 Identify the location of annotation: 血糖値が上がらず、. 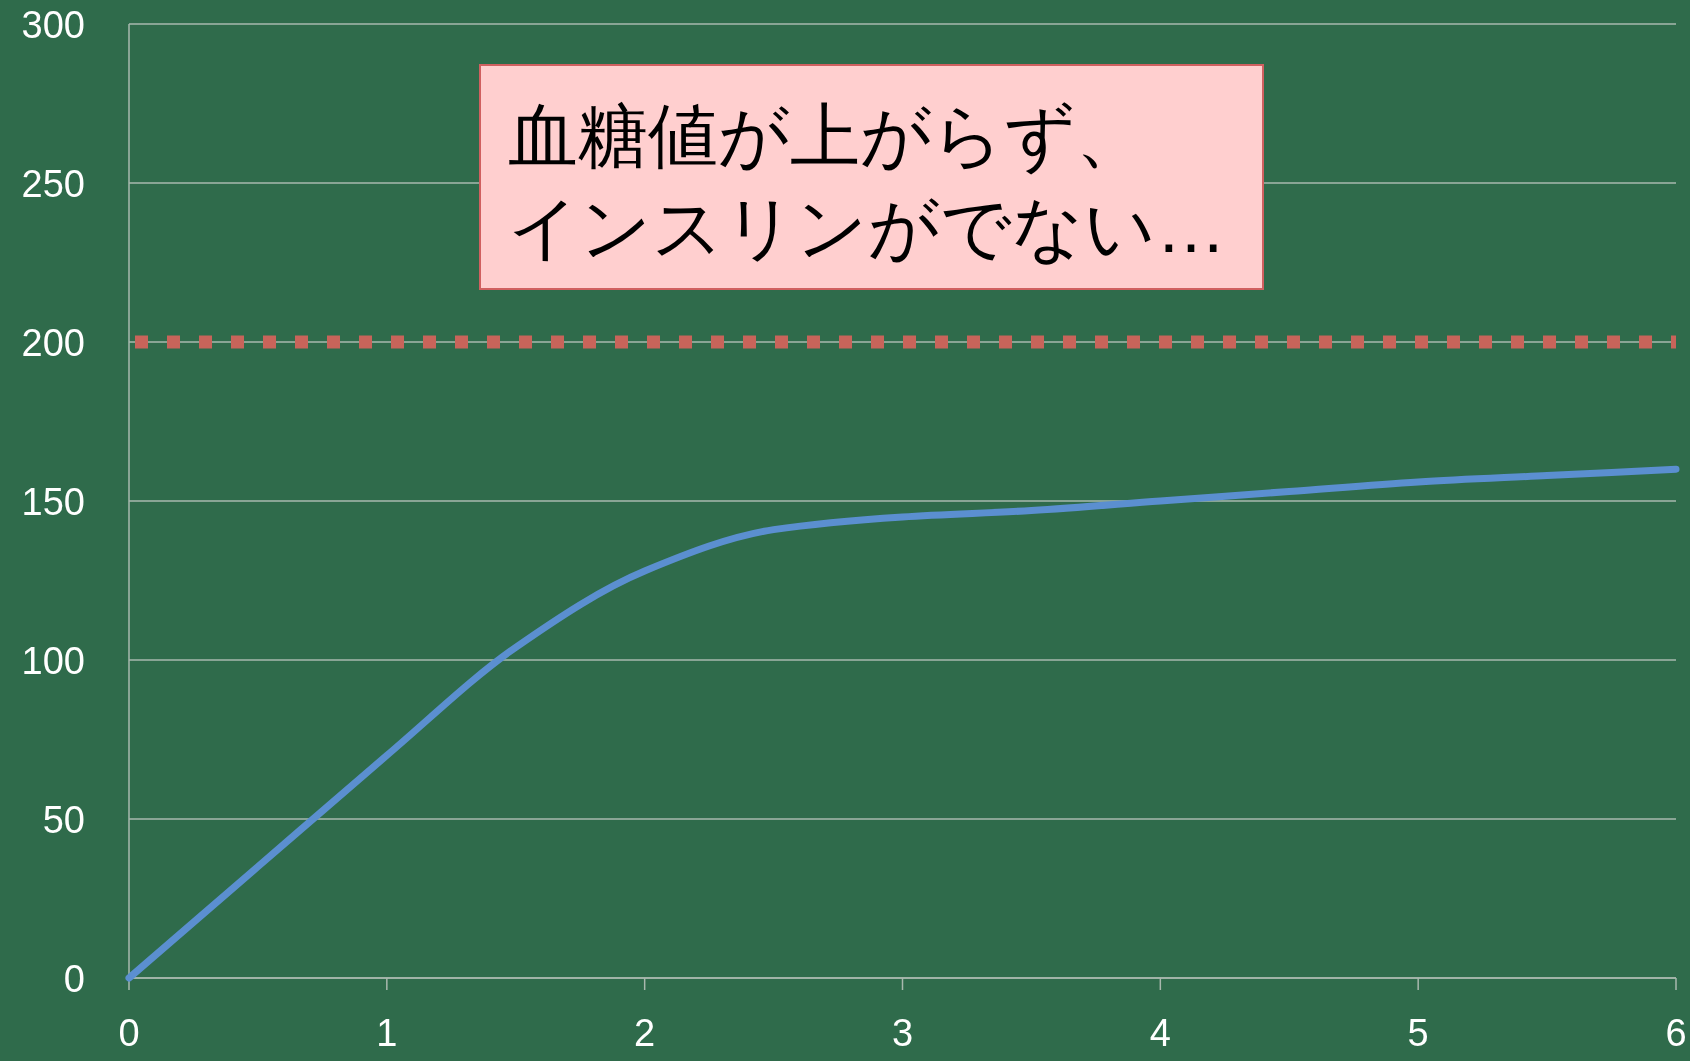
(827, 136).